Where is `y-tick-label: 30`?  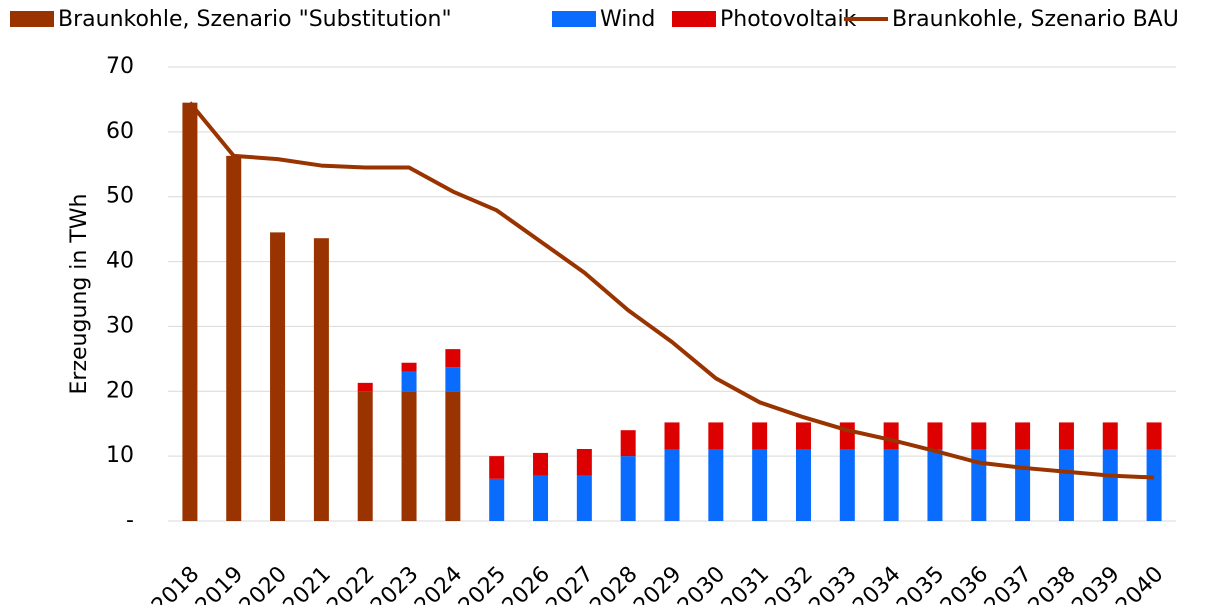 y-tick-label: 30 is located at coordinates (120, 325).